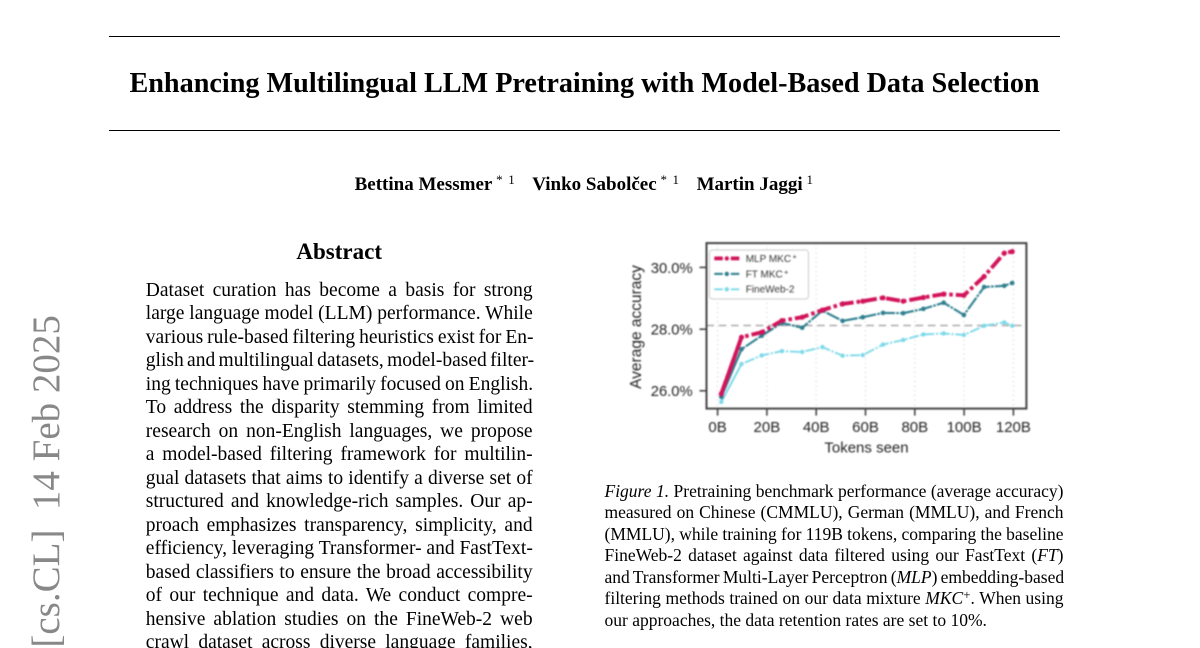  Describe the element at coordinates (914, 427) in the screenshot. I see `svg-text: 80B` at that location.